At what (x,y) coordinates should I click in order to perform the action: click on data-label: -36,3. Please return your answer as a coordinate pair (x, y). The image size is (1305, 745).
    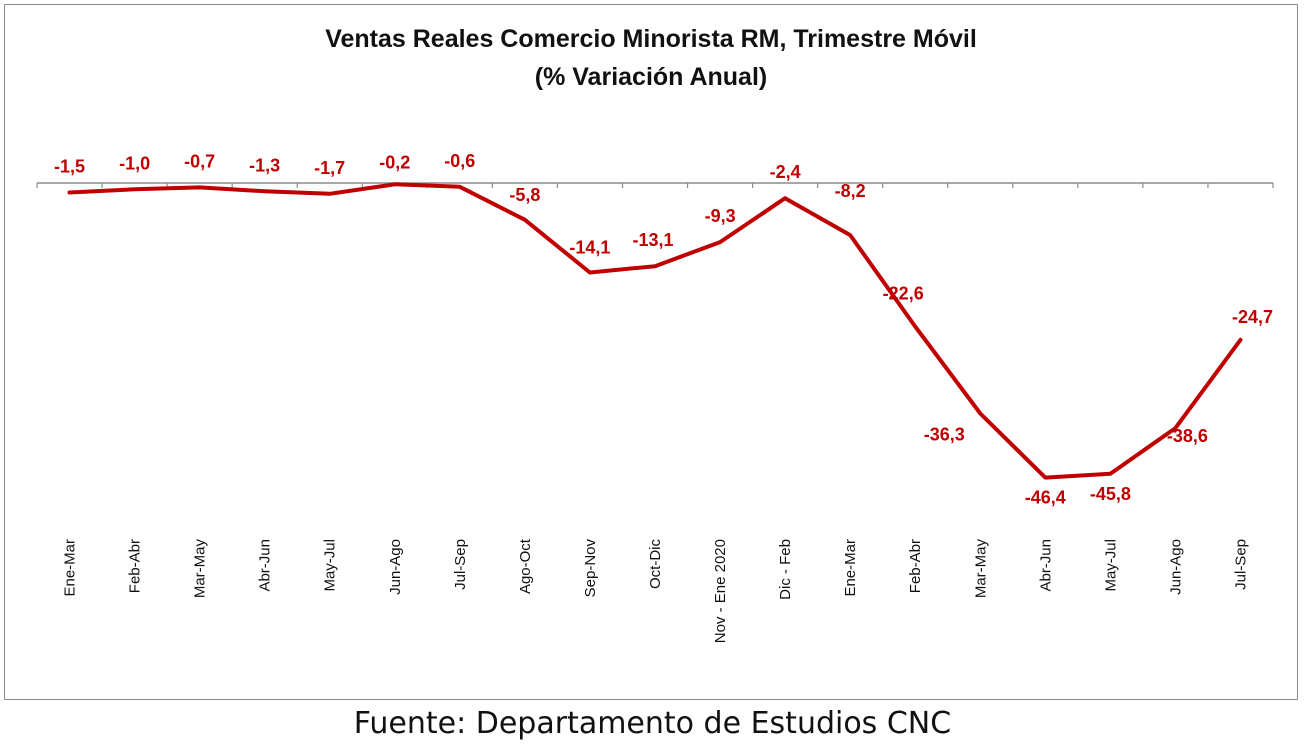
    Looking at the image, I should click on (944, 435).